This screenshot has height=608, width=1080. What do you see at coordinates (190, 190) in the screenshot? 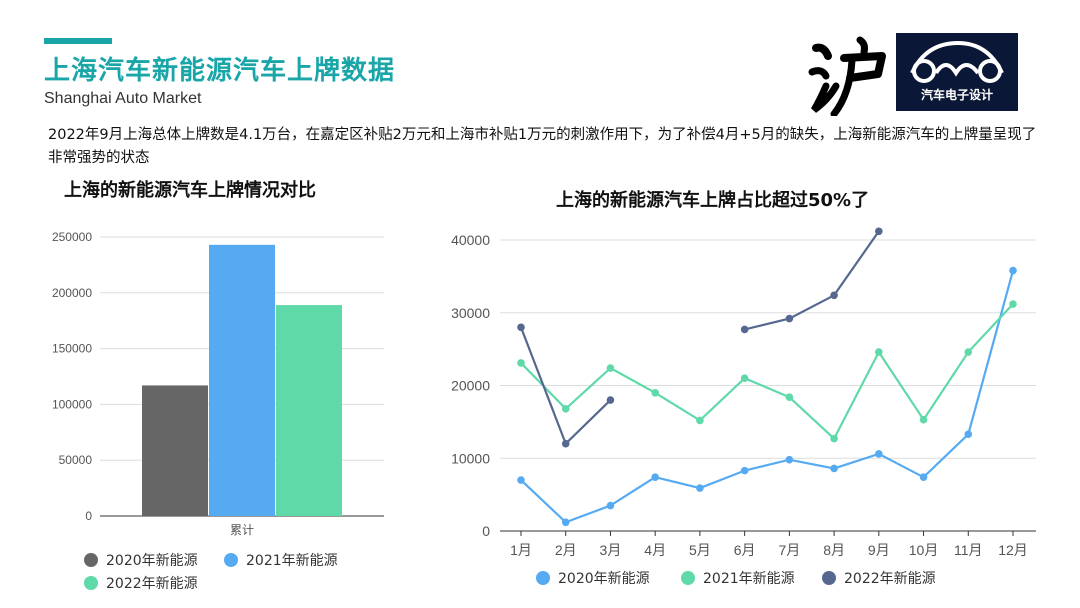
I see `bar-chart-title: 上海的新能源汽车上牌情况对比` at bounding box center [190, 190].